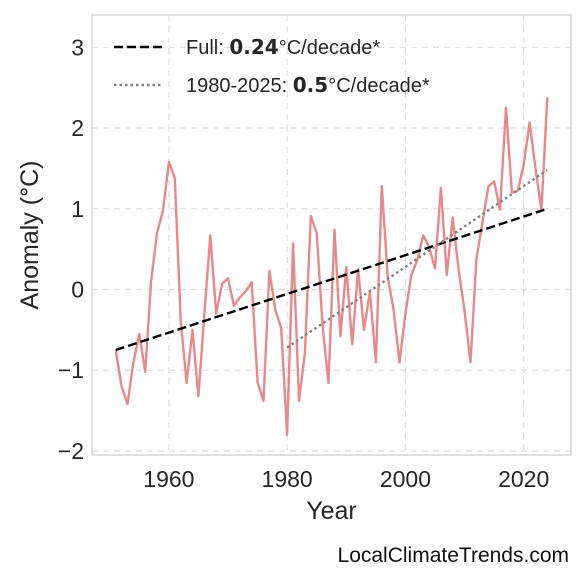 This screenshot has height=580, width=585. I want to click on x-tick-label: 1960, so click(168, 479).